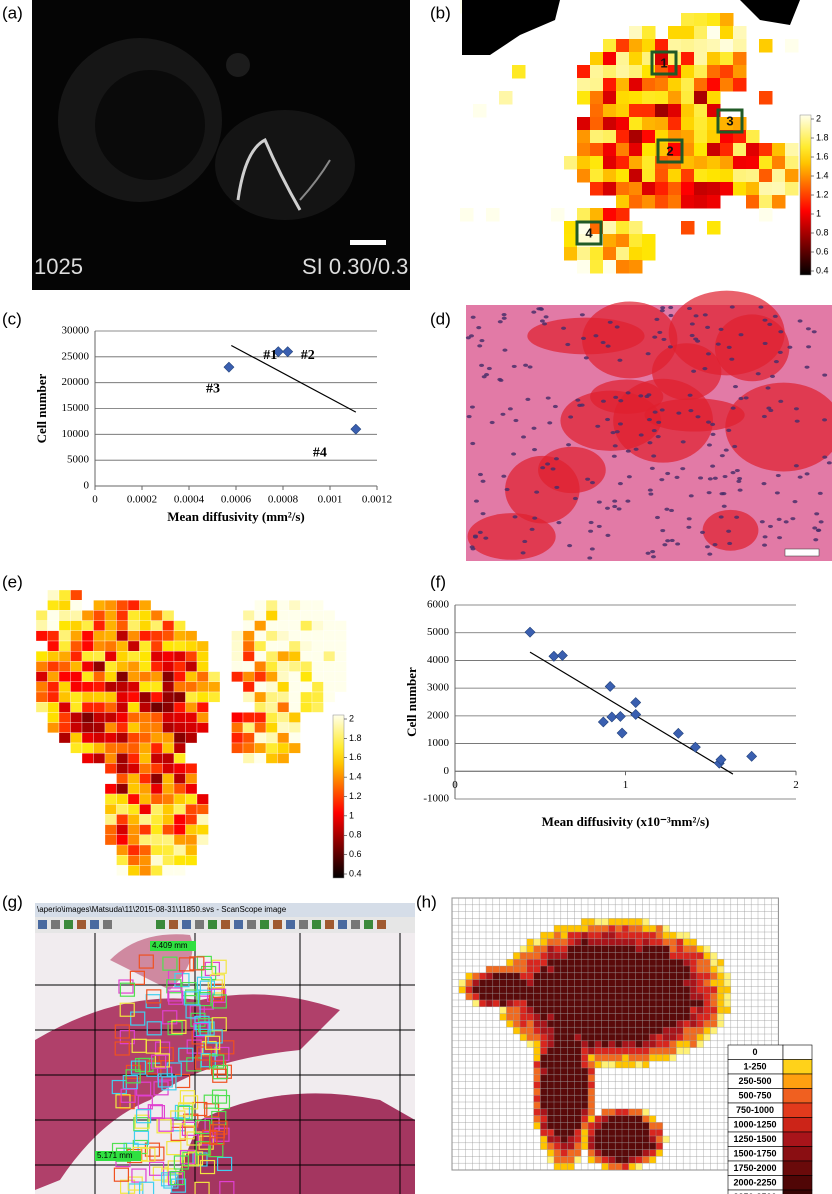 Image resolution: width=832 pixels, height=1194 pixels. I want to click on y-tick-label: 30000, so click(76, 331).